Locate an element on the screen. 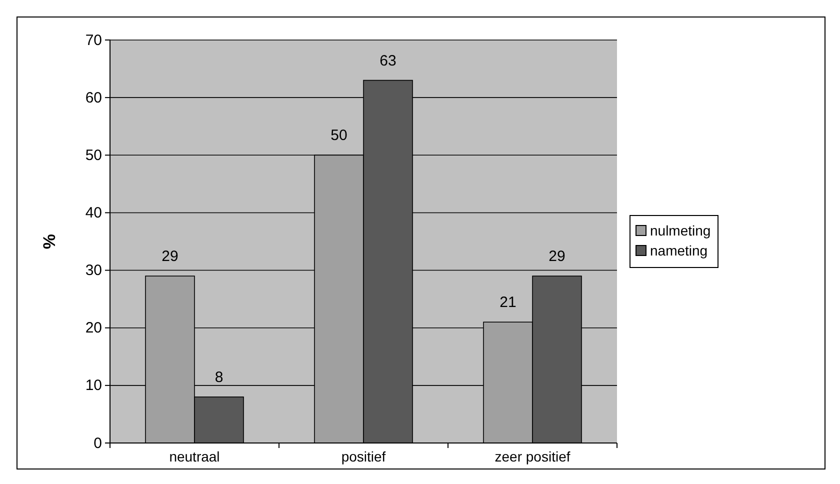 Image resolution: width=840 pixels, height=484 pixels. y-tick-label: 40 is located at coordinates (93, 213).